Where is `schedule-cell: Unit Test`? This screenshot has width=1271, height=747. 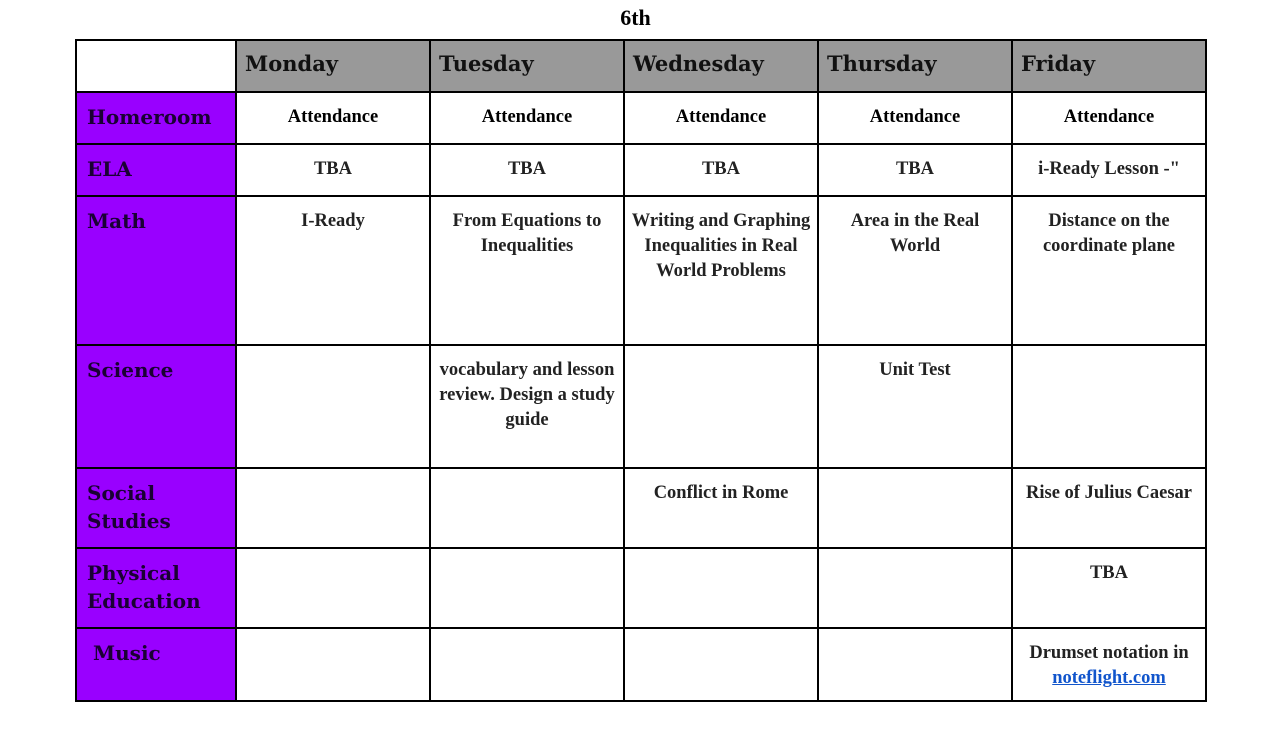
schedule-cell: Unit Test is located at coordinates (915, 406).